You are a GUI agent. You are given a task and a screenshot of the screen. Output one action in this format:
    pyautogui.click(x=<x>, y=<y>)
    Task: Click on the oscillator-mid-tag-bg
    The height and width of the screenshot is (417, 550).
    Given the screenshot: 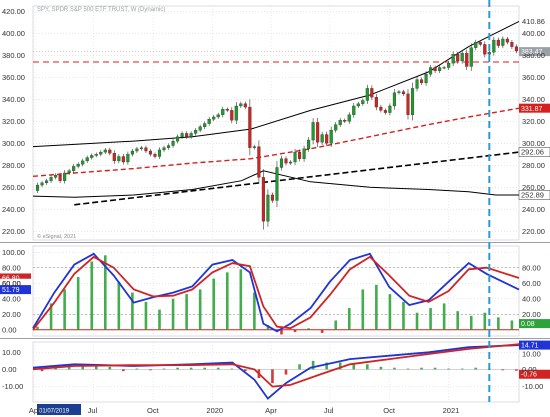 What is the action you would take?
    pyautogui.click(x=15, y=283)
    